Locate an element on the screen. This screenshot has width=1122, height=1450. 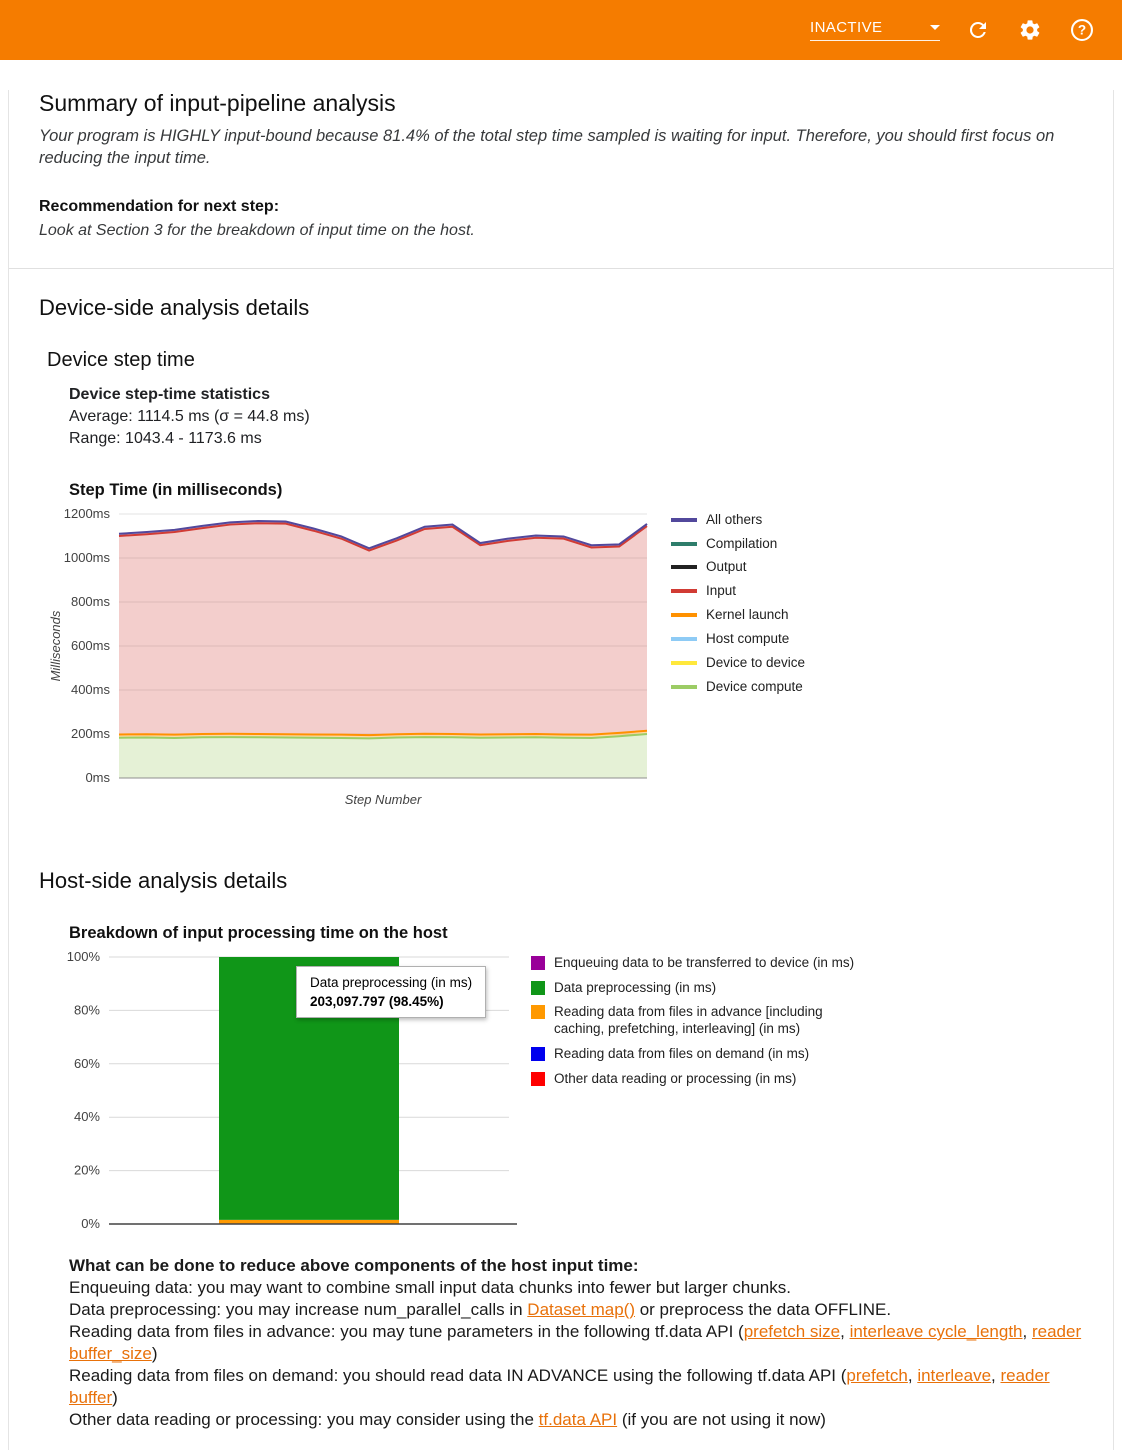
legend-item: Output is located at coordinates (738, 567).